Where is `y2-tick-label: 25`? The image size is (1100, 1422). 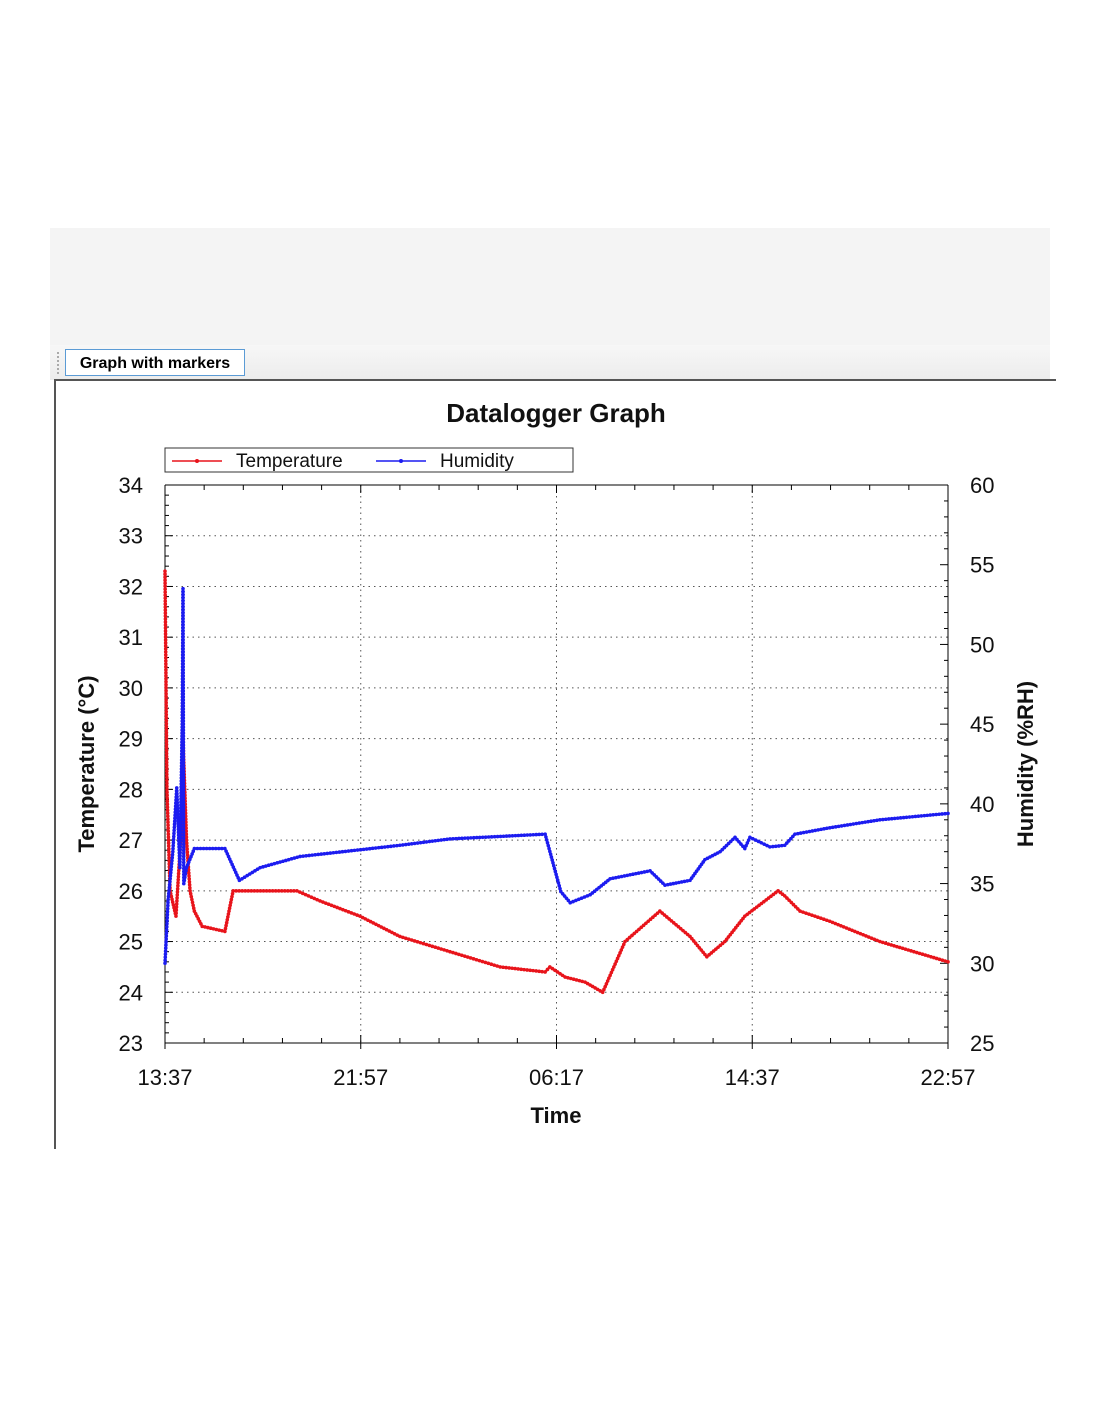
y2-tick-label: 25 is located at coordinates (982, 1043).